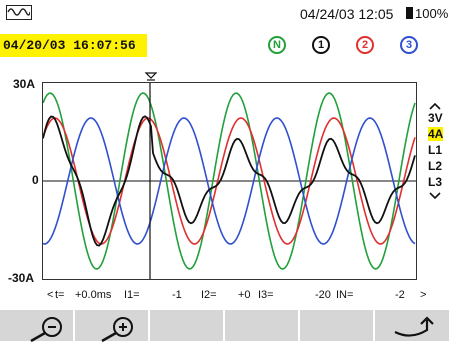 Image resolution: width=449 pixels, height=342 pixels. I want to click on snapshot-timestamp: 04/20/03 16:07:56, so click(73, 45).